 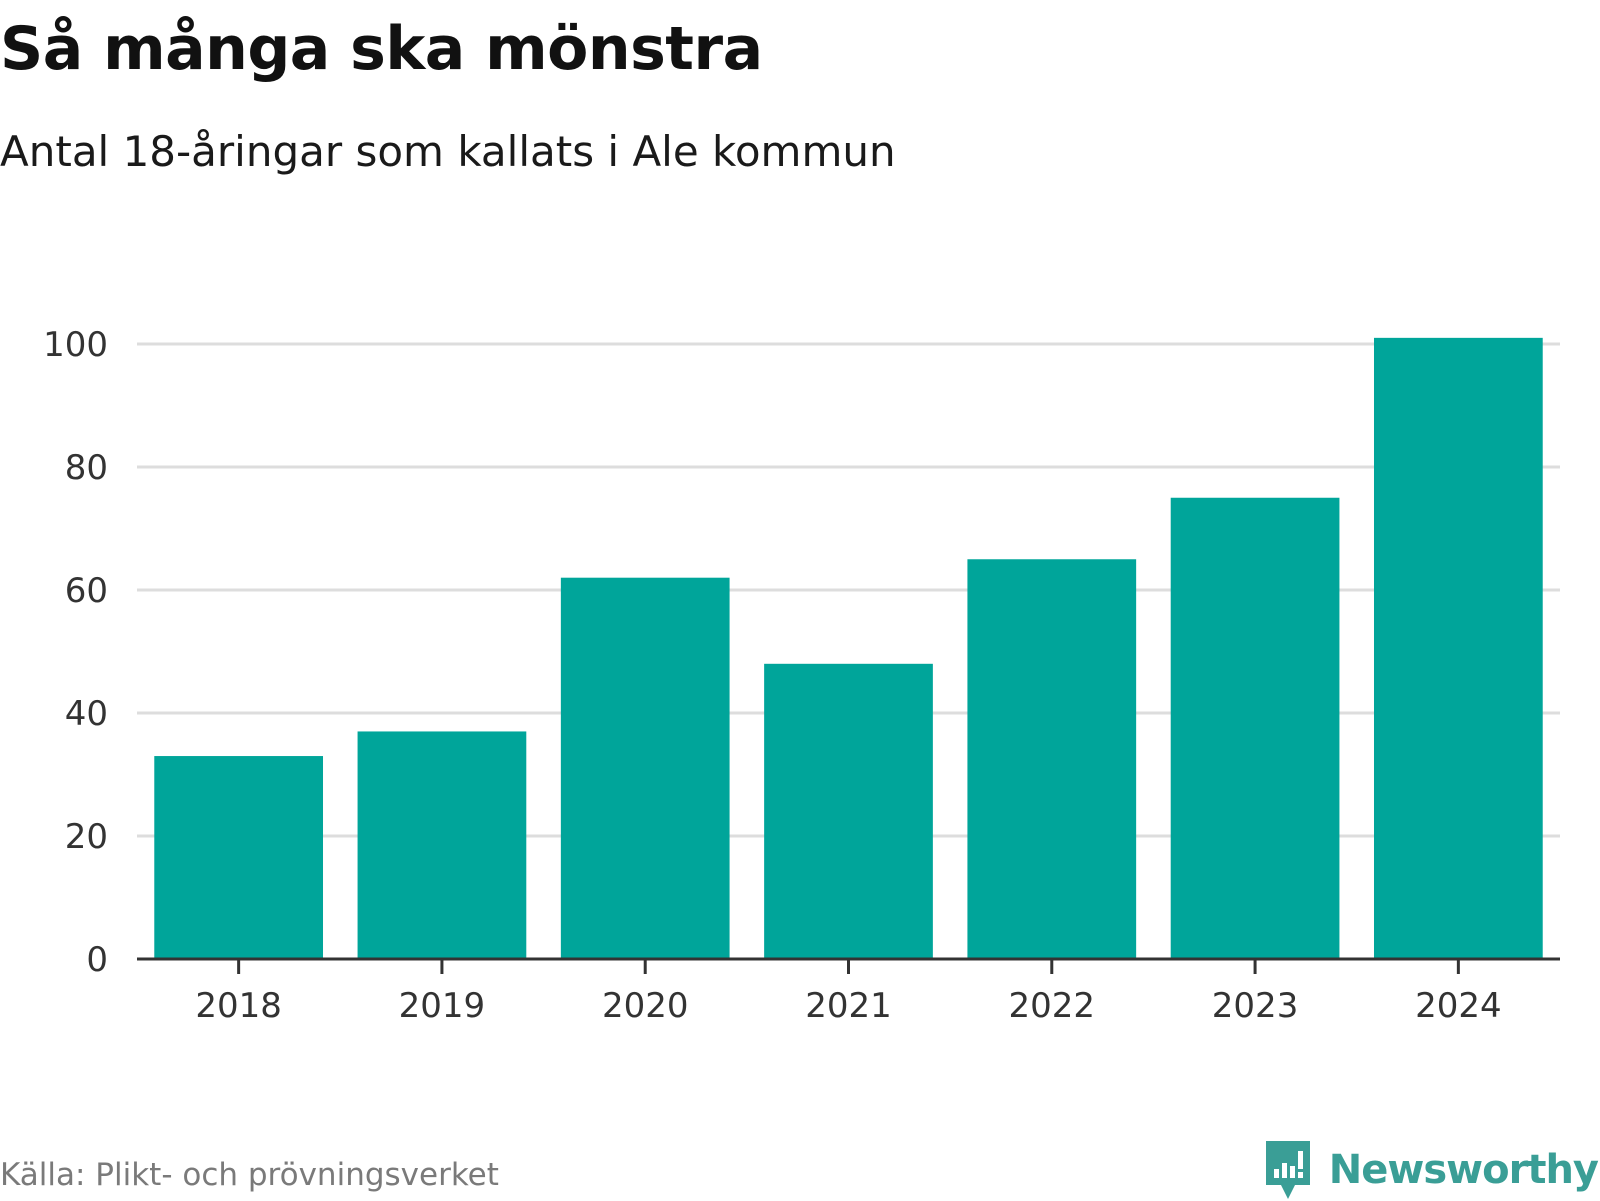 I want to click on brand-logo: Newsworthy, so click(x=1431, y=1170).